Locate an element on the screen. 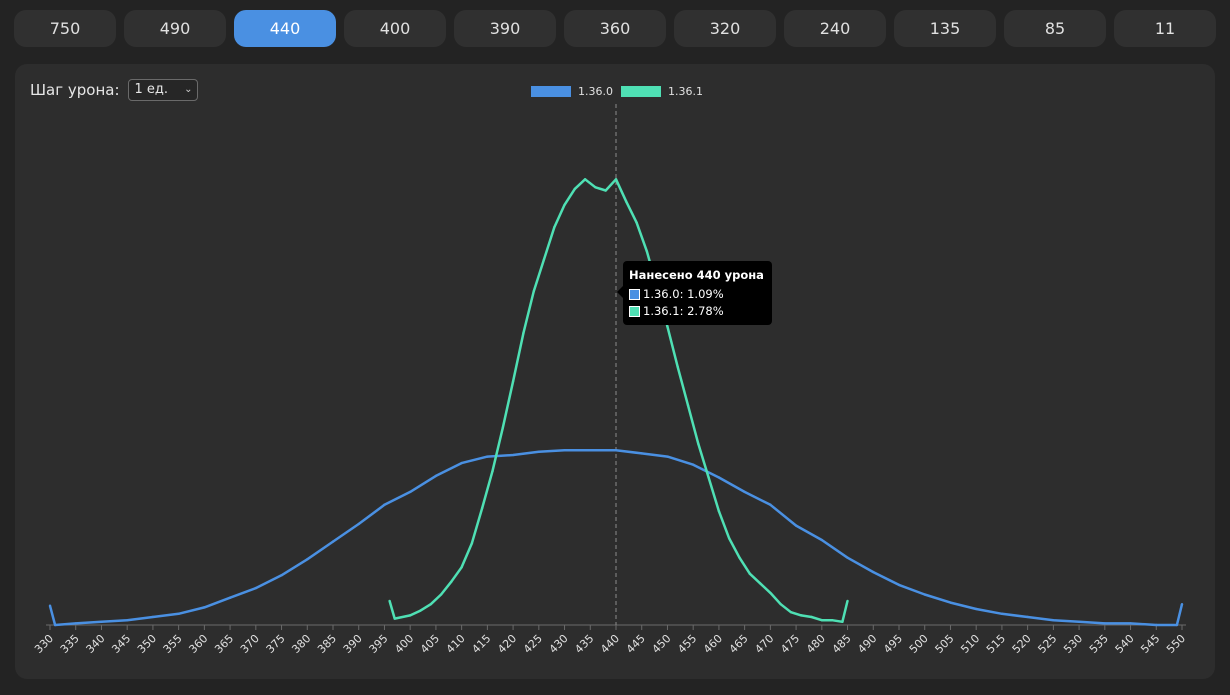  x-tick-label: 340 is located at coordinates (96, 644).